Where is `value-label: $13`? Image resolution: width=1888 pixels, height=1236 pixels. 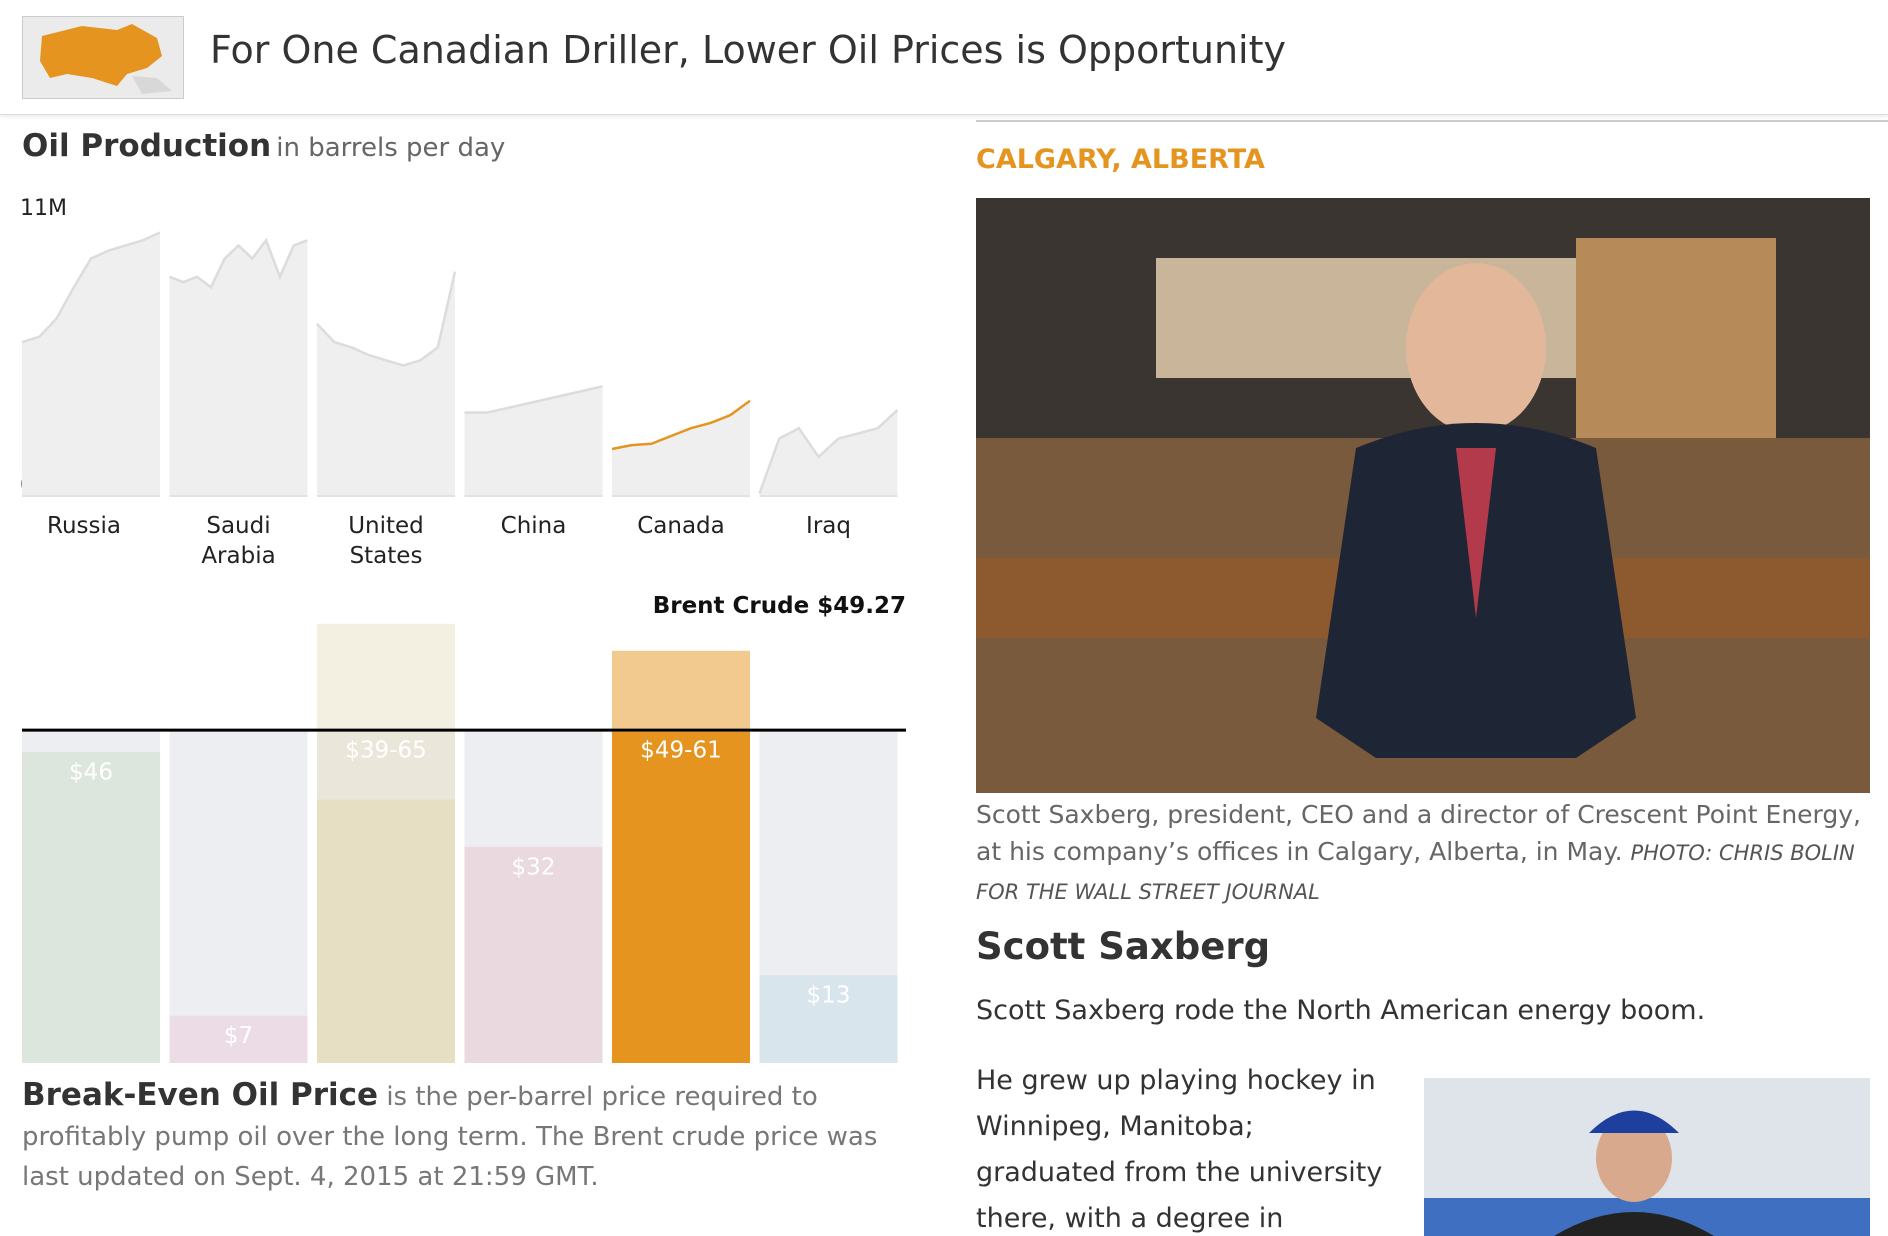 value-label: $13 is located at coordinates (829, 996).